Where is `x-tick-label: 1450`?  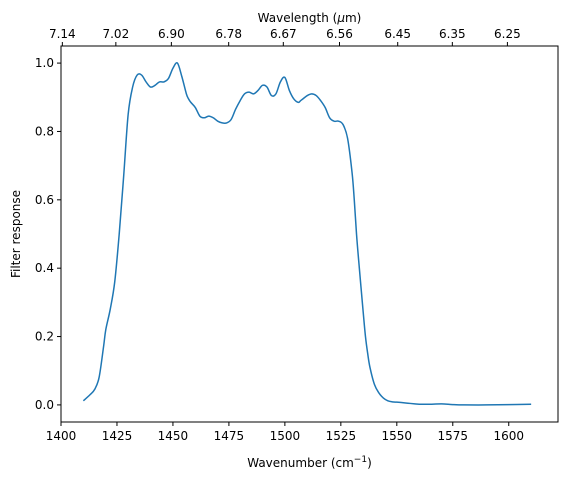 x-tick-label: 1450 is located at coordinates (173, 436).